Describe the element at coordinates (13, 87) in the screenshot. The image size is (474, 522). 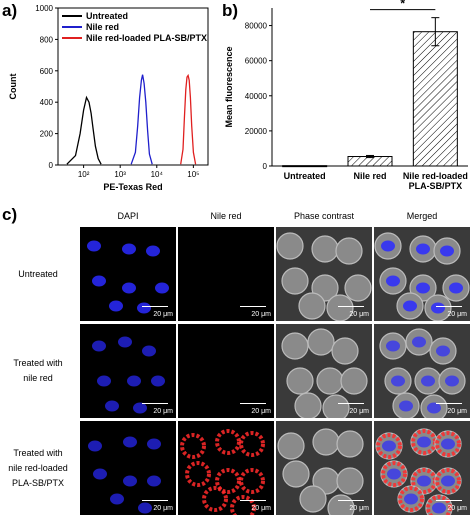
I see `y-axis-label: Count` at that location.